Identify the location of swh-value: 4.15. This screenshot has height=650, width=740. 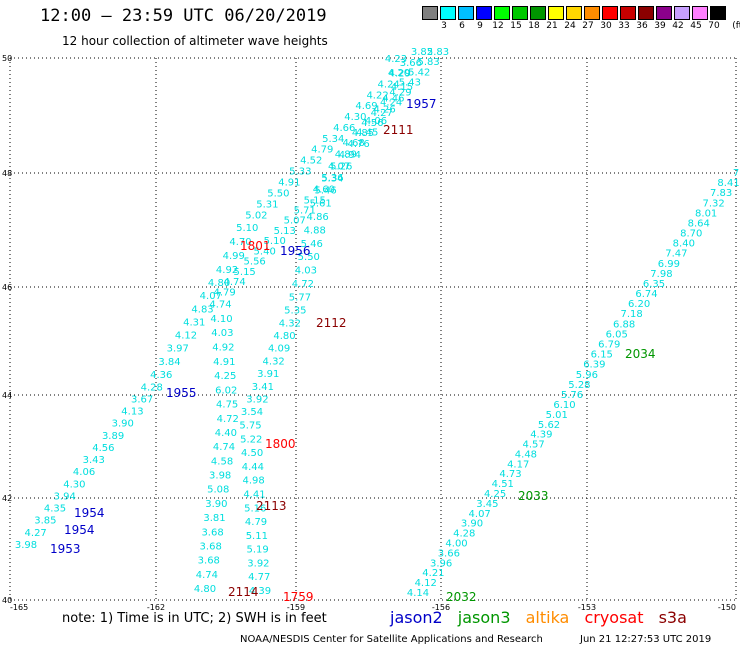
(402, 87).